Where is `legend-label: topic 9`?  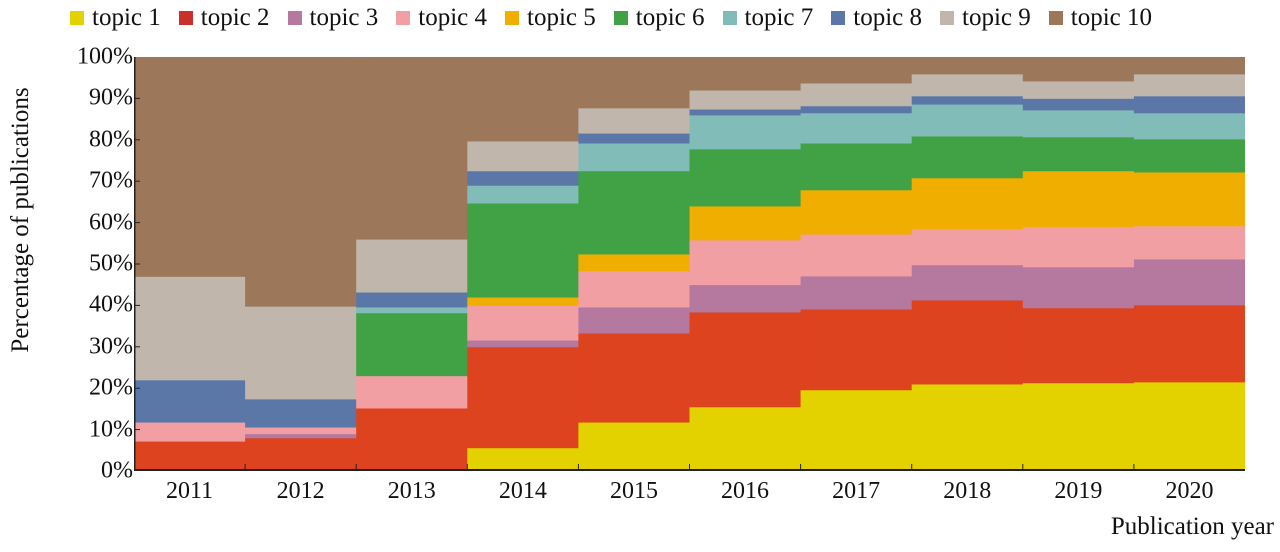 legend-label: topic 9 is located at coordinates (996, 17).